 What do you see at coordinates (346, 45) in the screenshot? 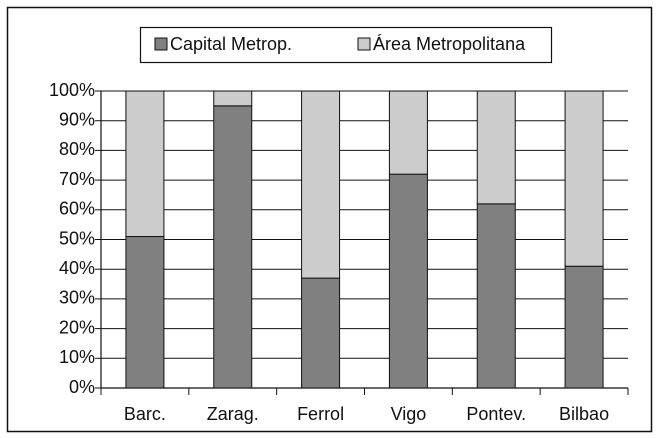
I see `legend-box` at bounding box center [346, 45].